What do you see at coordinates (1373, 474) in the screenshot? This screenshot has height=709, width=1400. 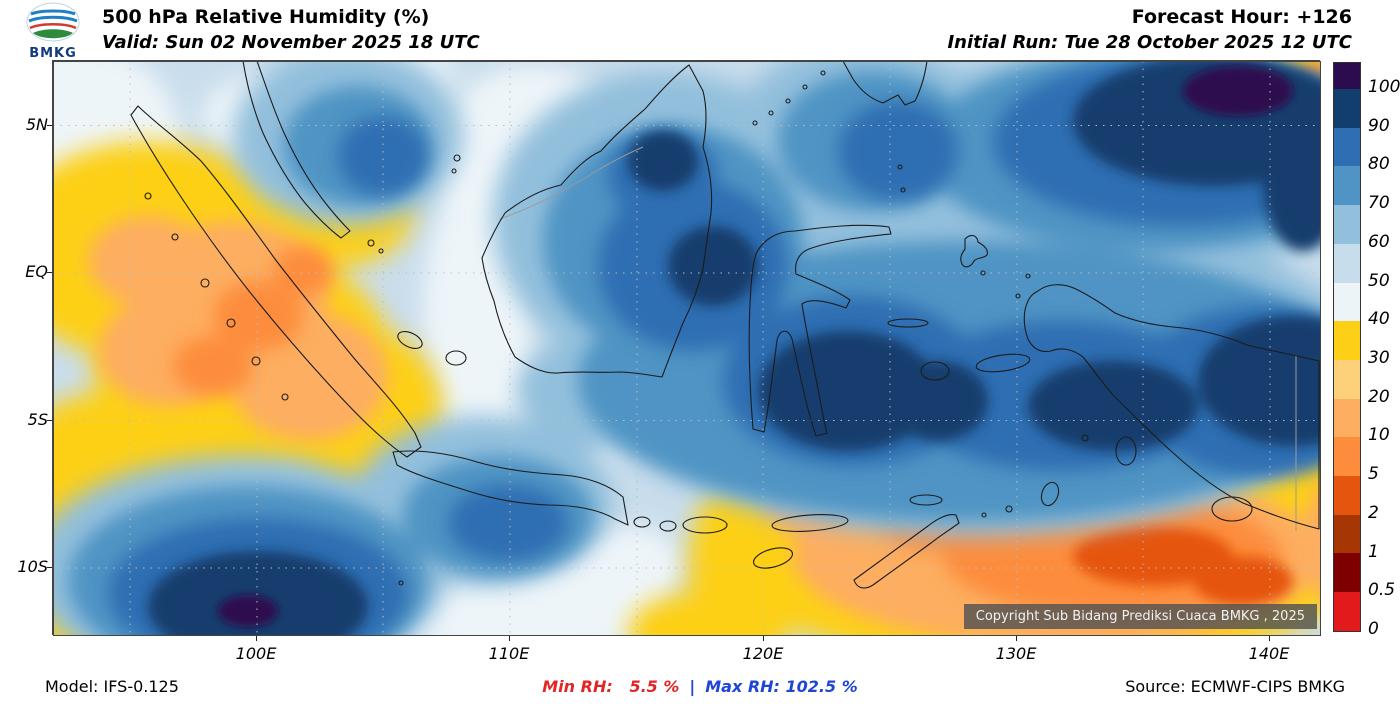 I see `colorbar-label: 5` at bounding box center [1373, 474].